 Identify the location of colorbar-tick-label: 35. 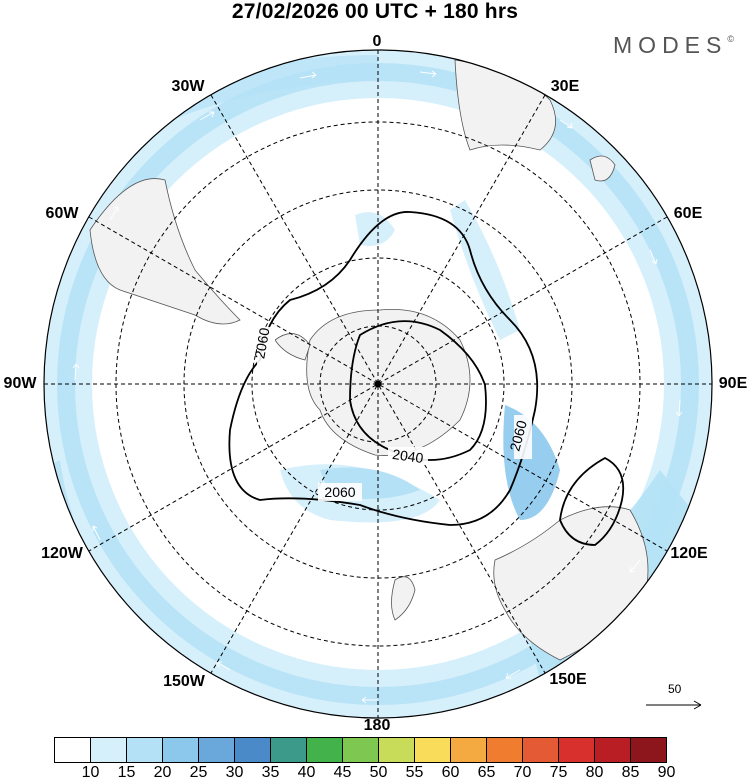
(270, 772).